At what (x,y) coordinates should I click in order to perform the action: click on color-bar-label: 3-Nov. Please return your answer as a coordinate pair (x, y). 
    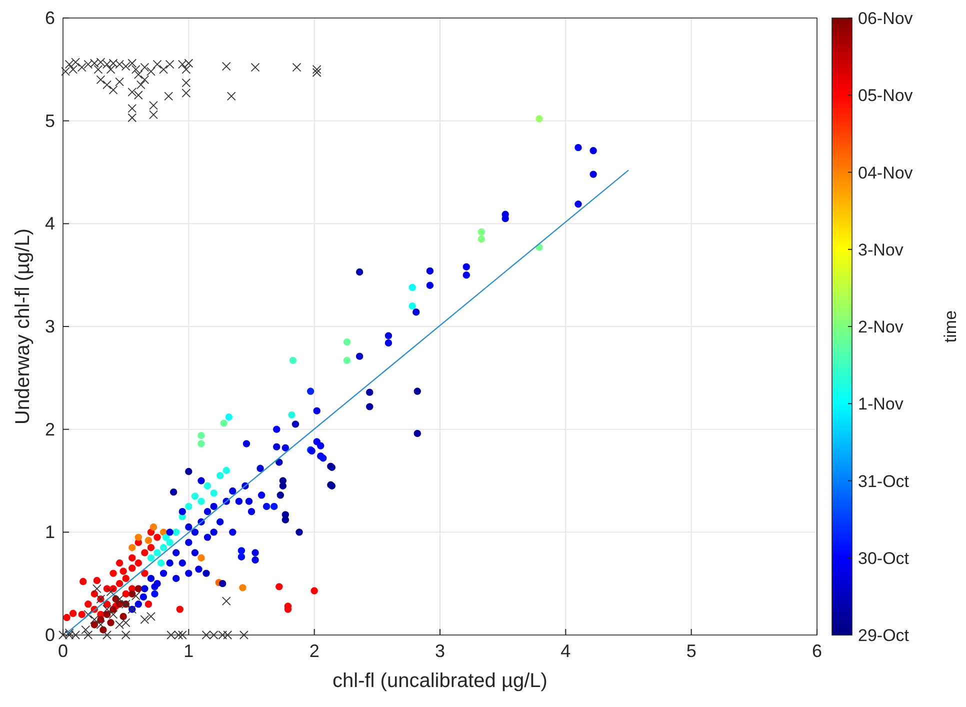
    Looking at the image, I should click on (881, 250).